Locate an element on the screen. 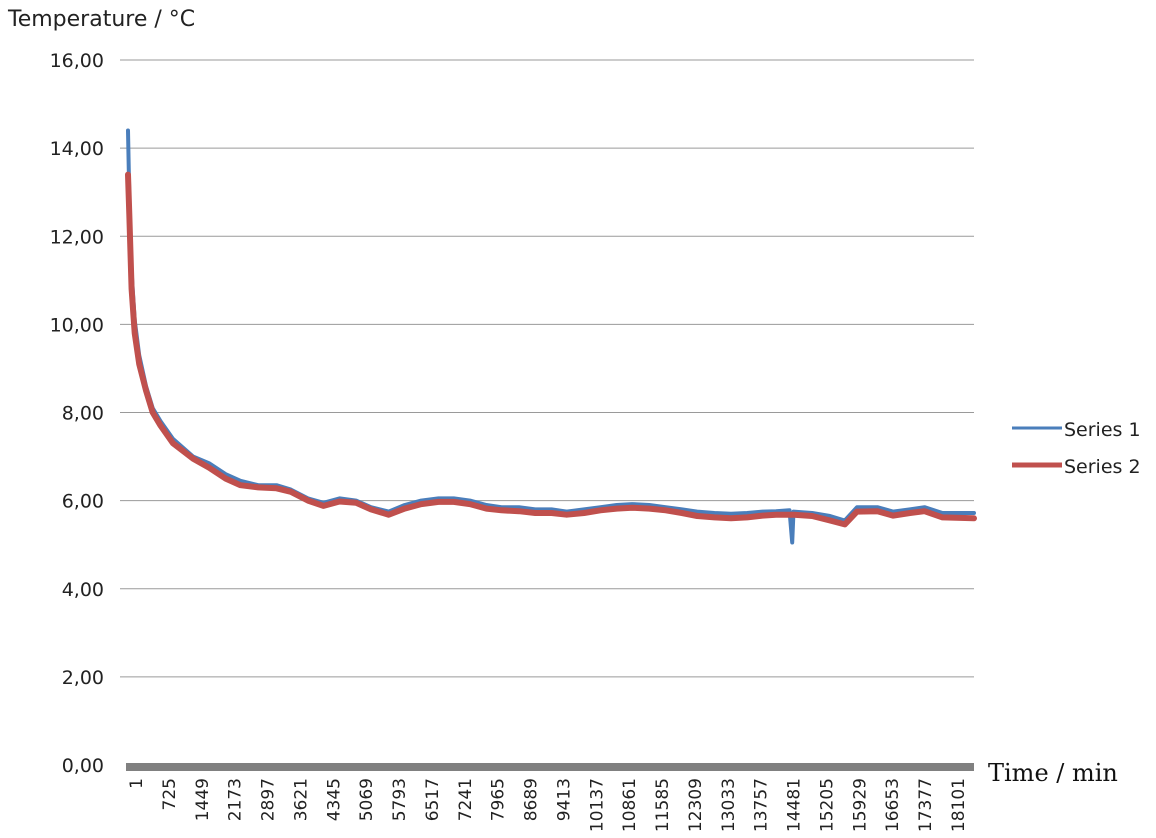 This screenshot has height=838, width=1156. y-axis-ticks: 0,00 2,00 4,00 6,00 8,00 10,00 12,00 14,00 16,00 is located at coordinates (77, 413).